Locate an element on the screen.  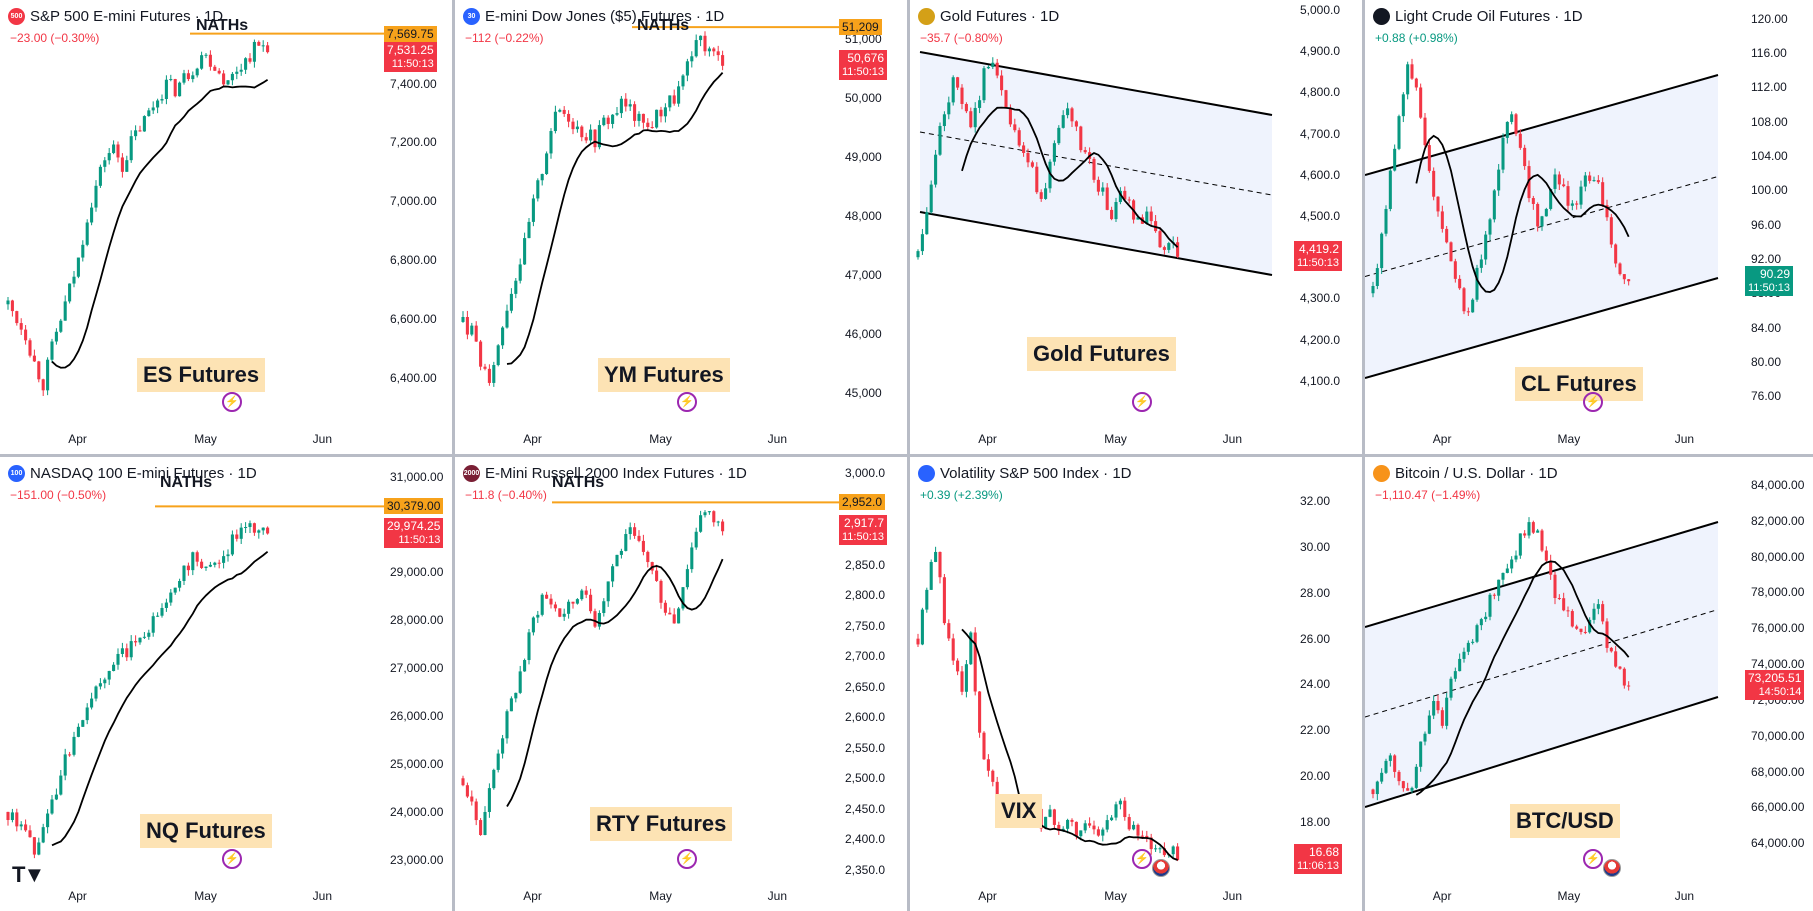
us-flag-icon is located at coordinates (1612, 868).